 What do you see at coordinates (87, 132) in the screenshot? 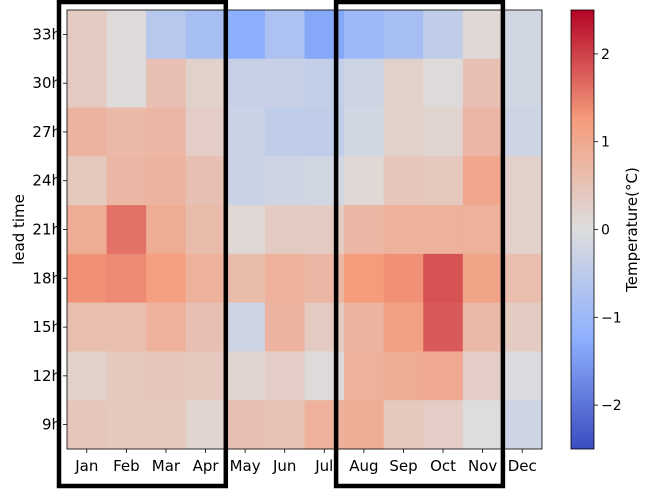
I see `heatmap-cell-27h-jan` at bounding box center [87, 132].